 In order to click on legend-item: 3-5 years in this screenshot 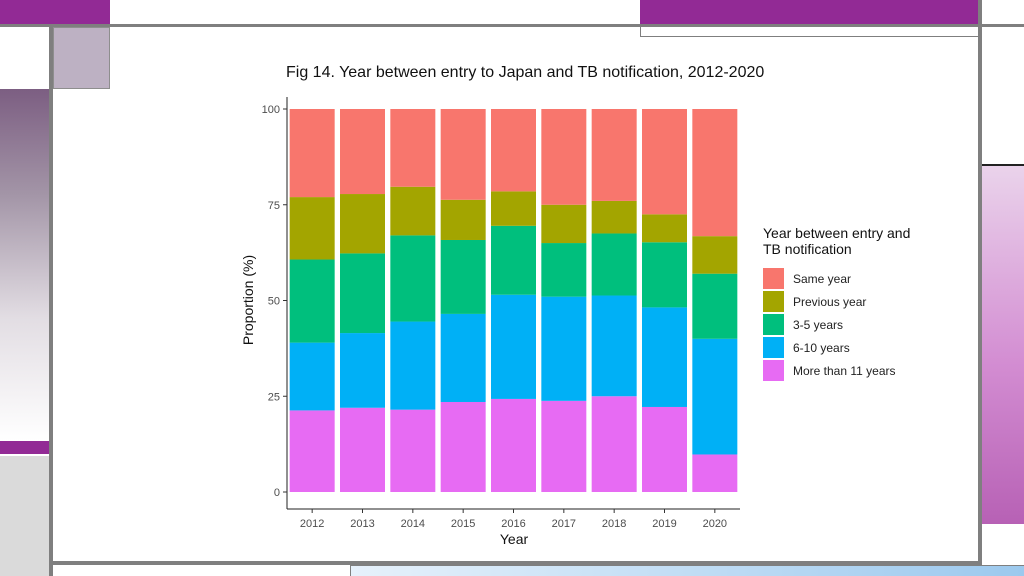, I will do `click(863, 324)`.